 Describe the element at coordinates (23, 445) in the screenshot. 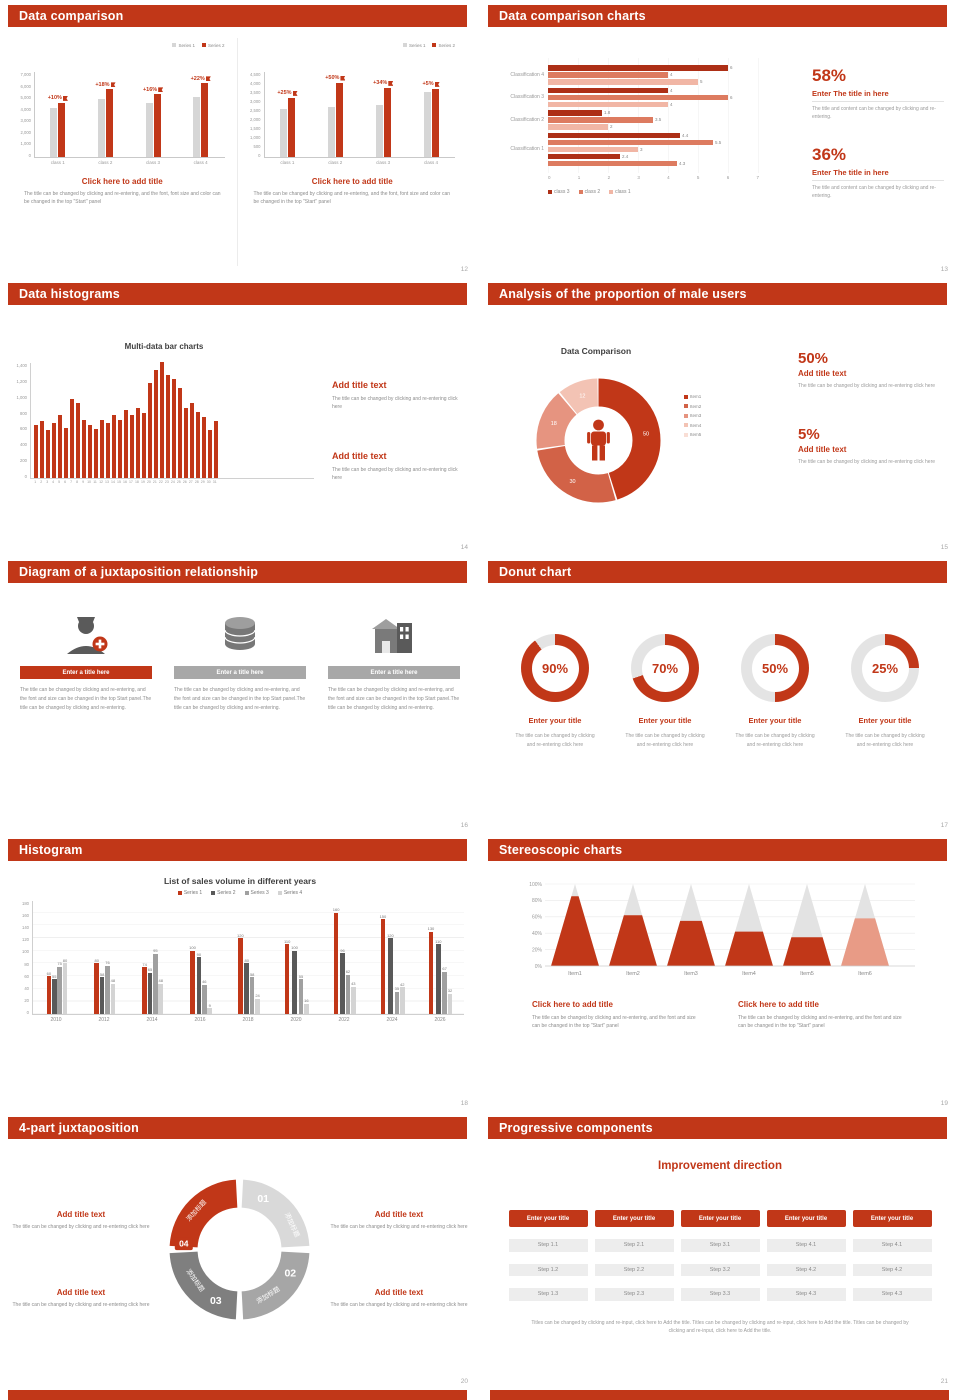

I see `y-tick: 400` at that location.